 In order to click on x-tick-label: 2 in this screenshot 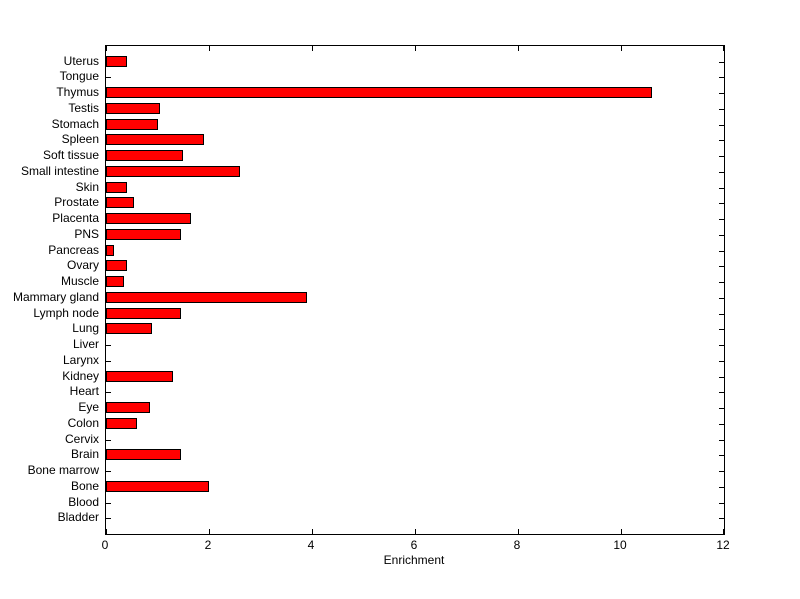, I will do `click(208, 545)`.